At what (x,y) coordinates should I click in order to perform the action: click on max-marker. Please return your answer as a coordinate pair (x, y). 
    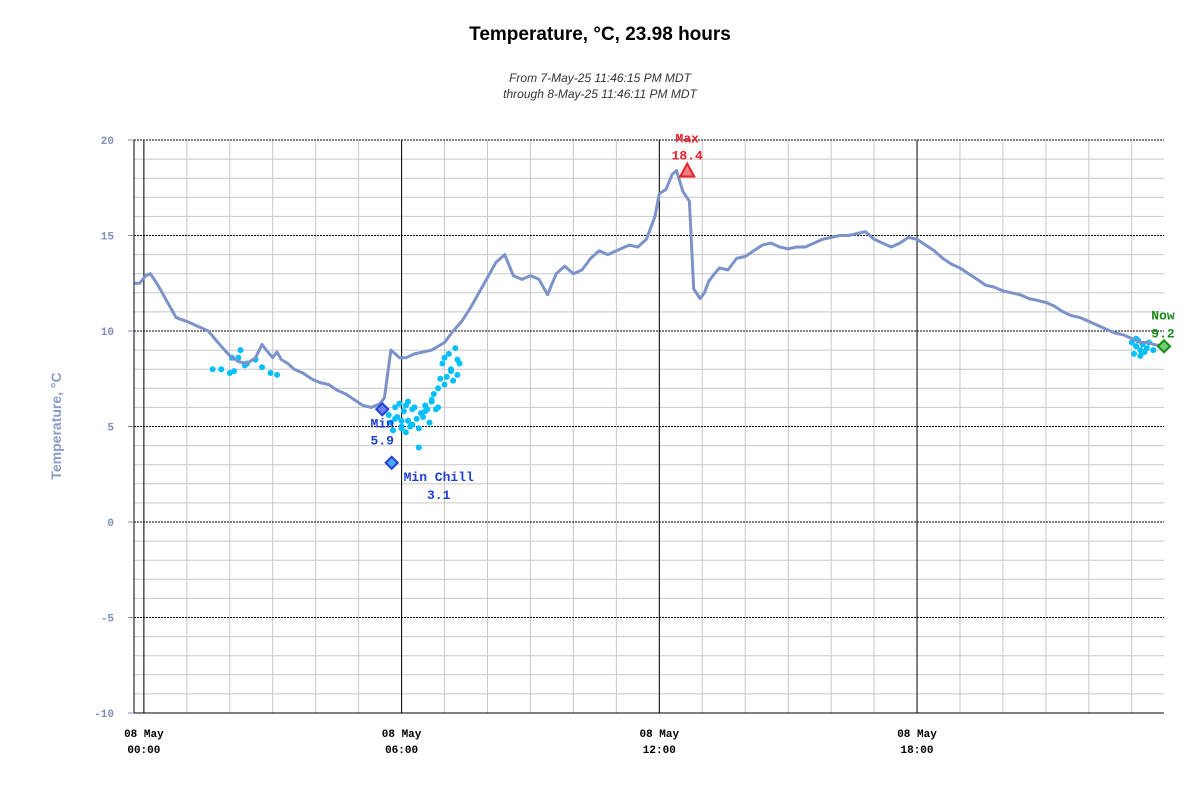
    Looking at the image, I should click on (687, 169).